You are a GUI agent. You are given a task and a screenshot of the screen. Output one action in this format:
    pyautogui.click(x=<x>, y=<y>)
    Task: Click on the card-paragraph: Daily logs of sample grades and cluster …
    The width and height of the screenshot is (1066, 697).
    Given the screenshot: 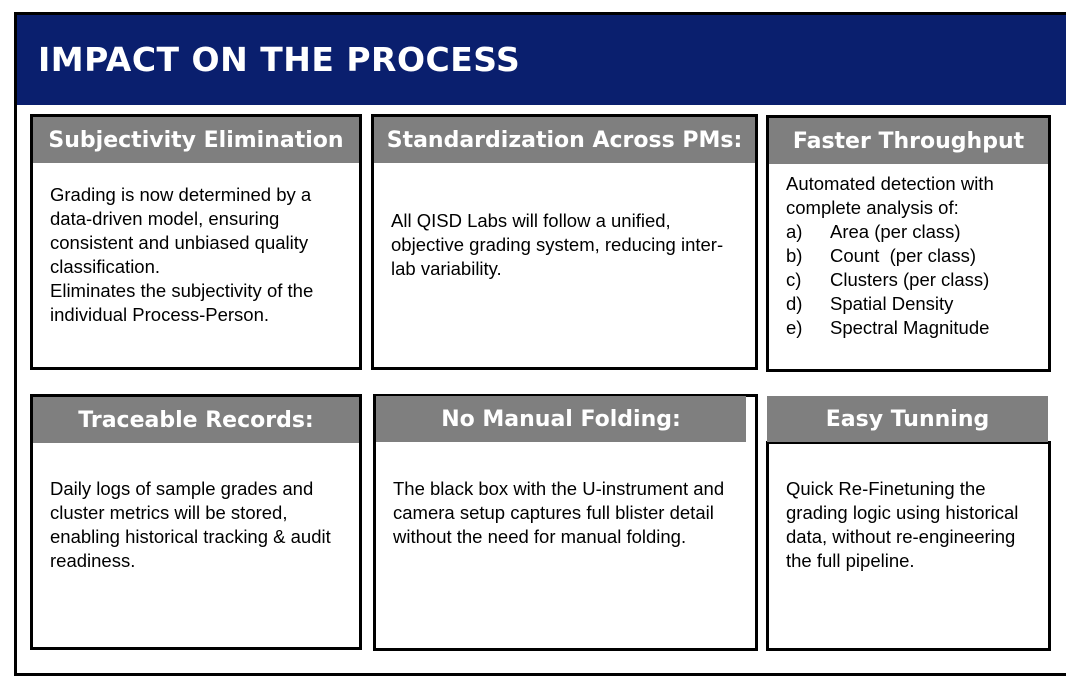 What is the action you would take?
    pyautogui.click(x=190, y=524)
    